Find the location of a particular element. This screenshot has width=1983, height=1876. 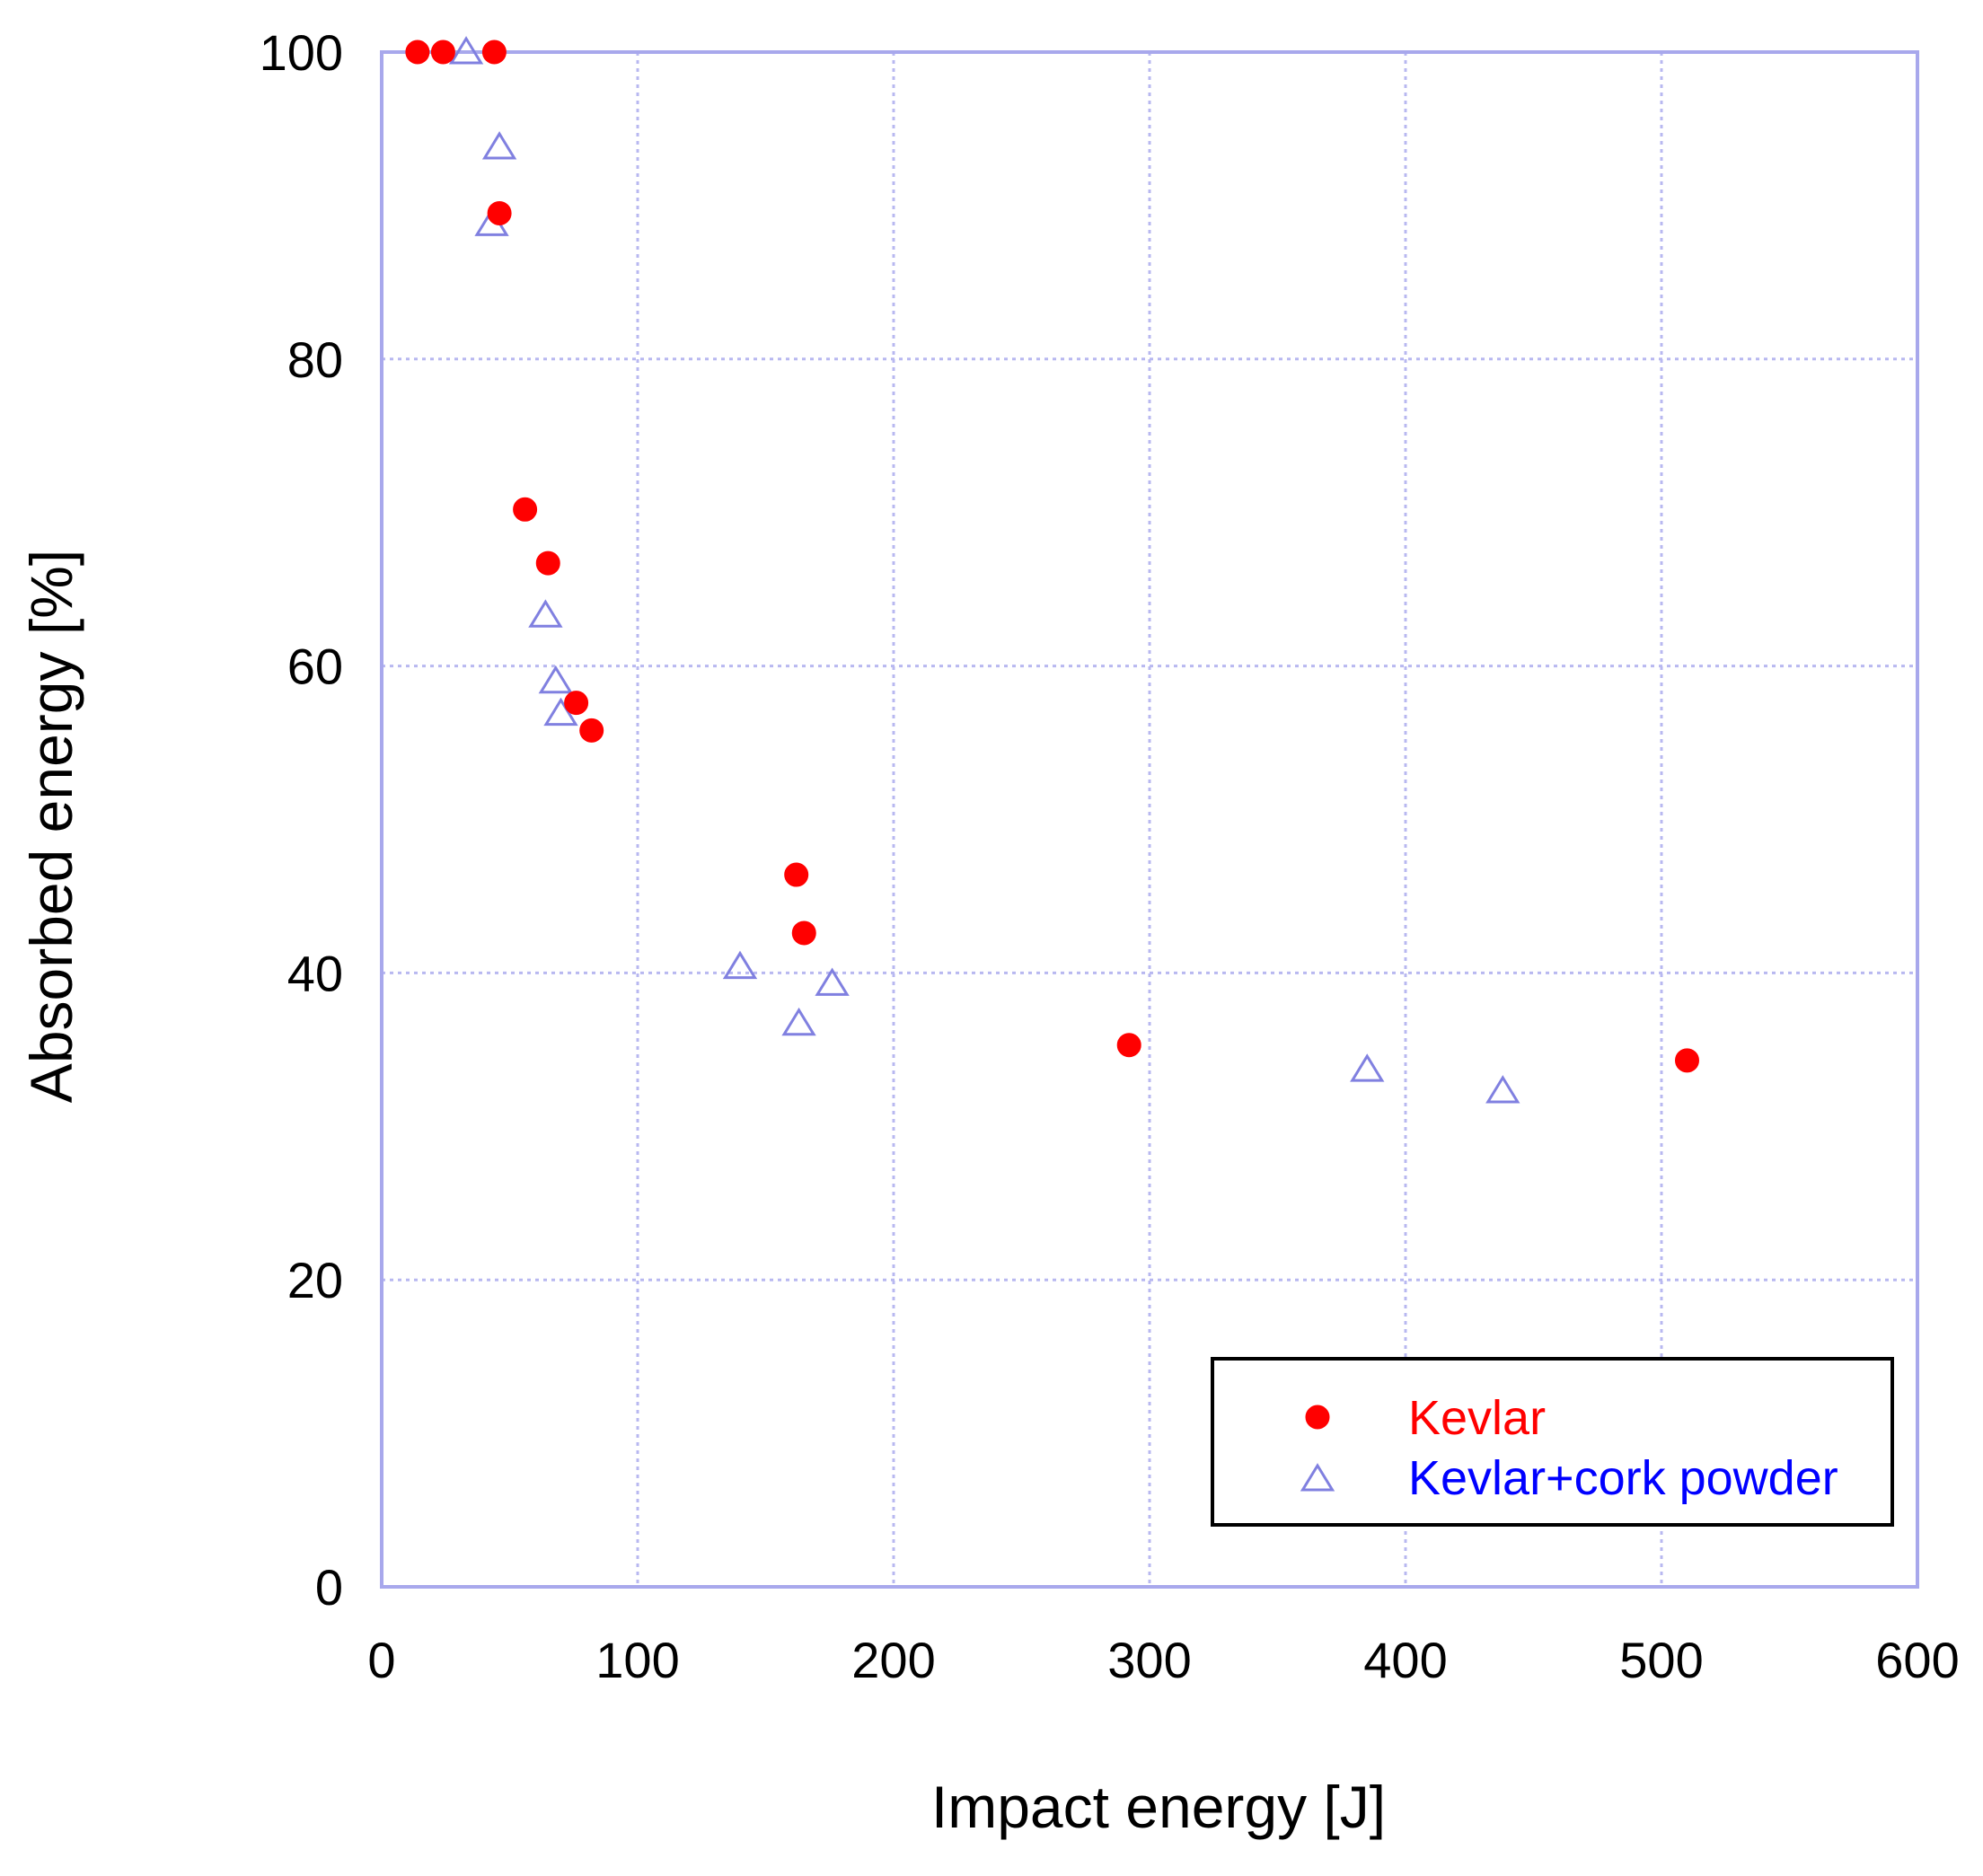

y-tick-label-40: 40 is located at coordinates (315, 973).